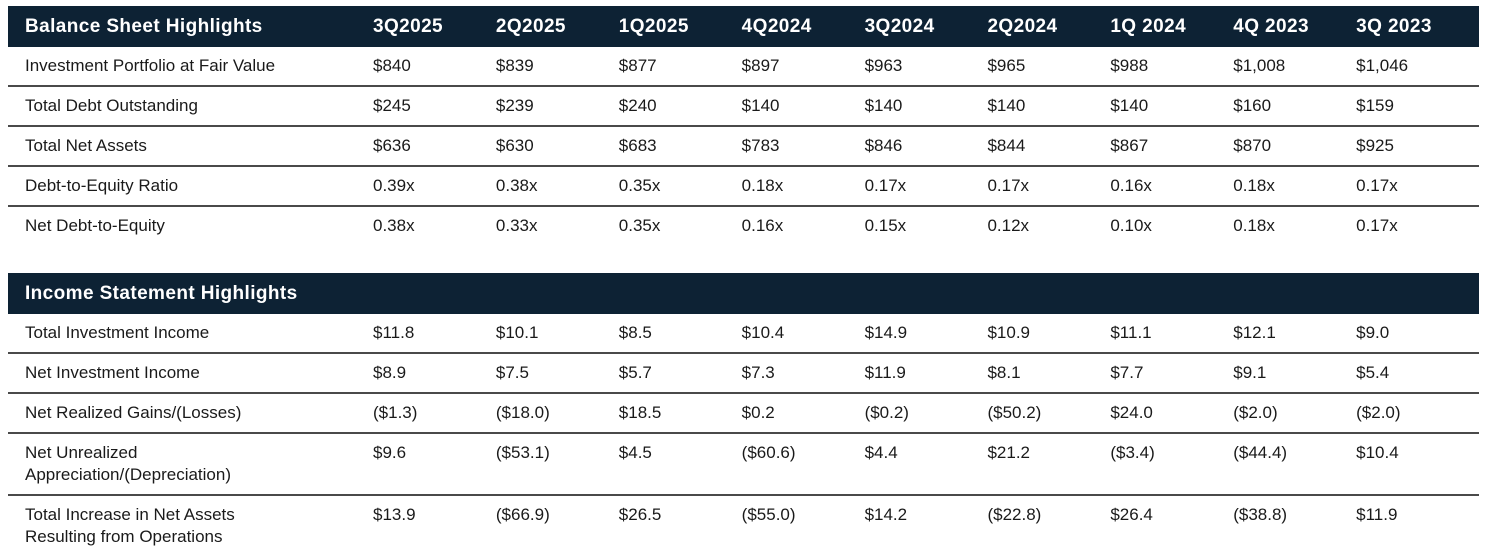  I want to click on cell-value: $8.5, so click(680, 333).